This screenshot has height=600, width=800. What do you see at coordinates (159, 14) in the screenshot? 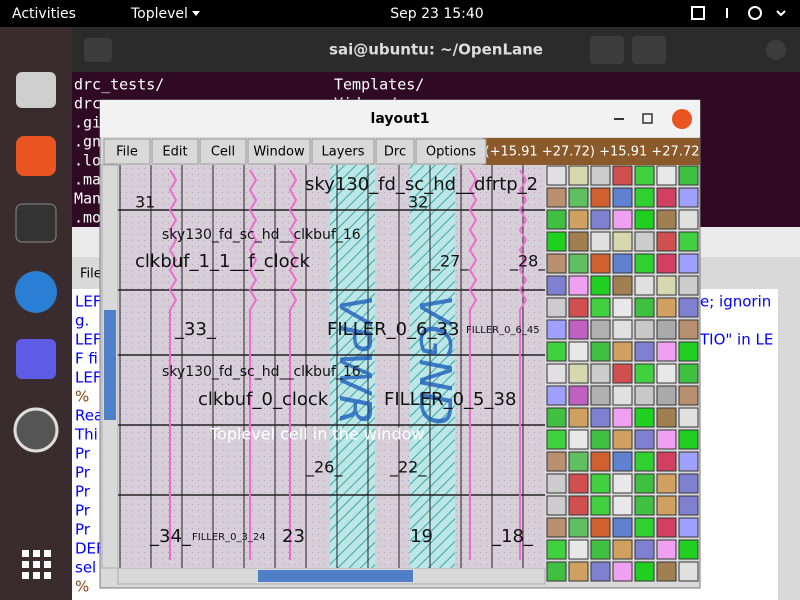
I see `app-menu: Toplevel` at bounding box center [159, 14].